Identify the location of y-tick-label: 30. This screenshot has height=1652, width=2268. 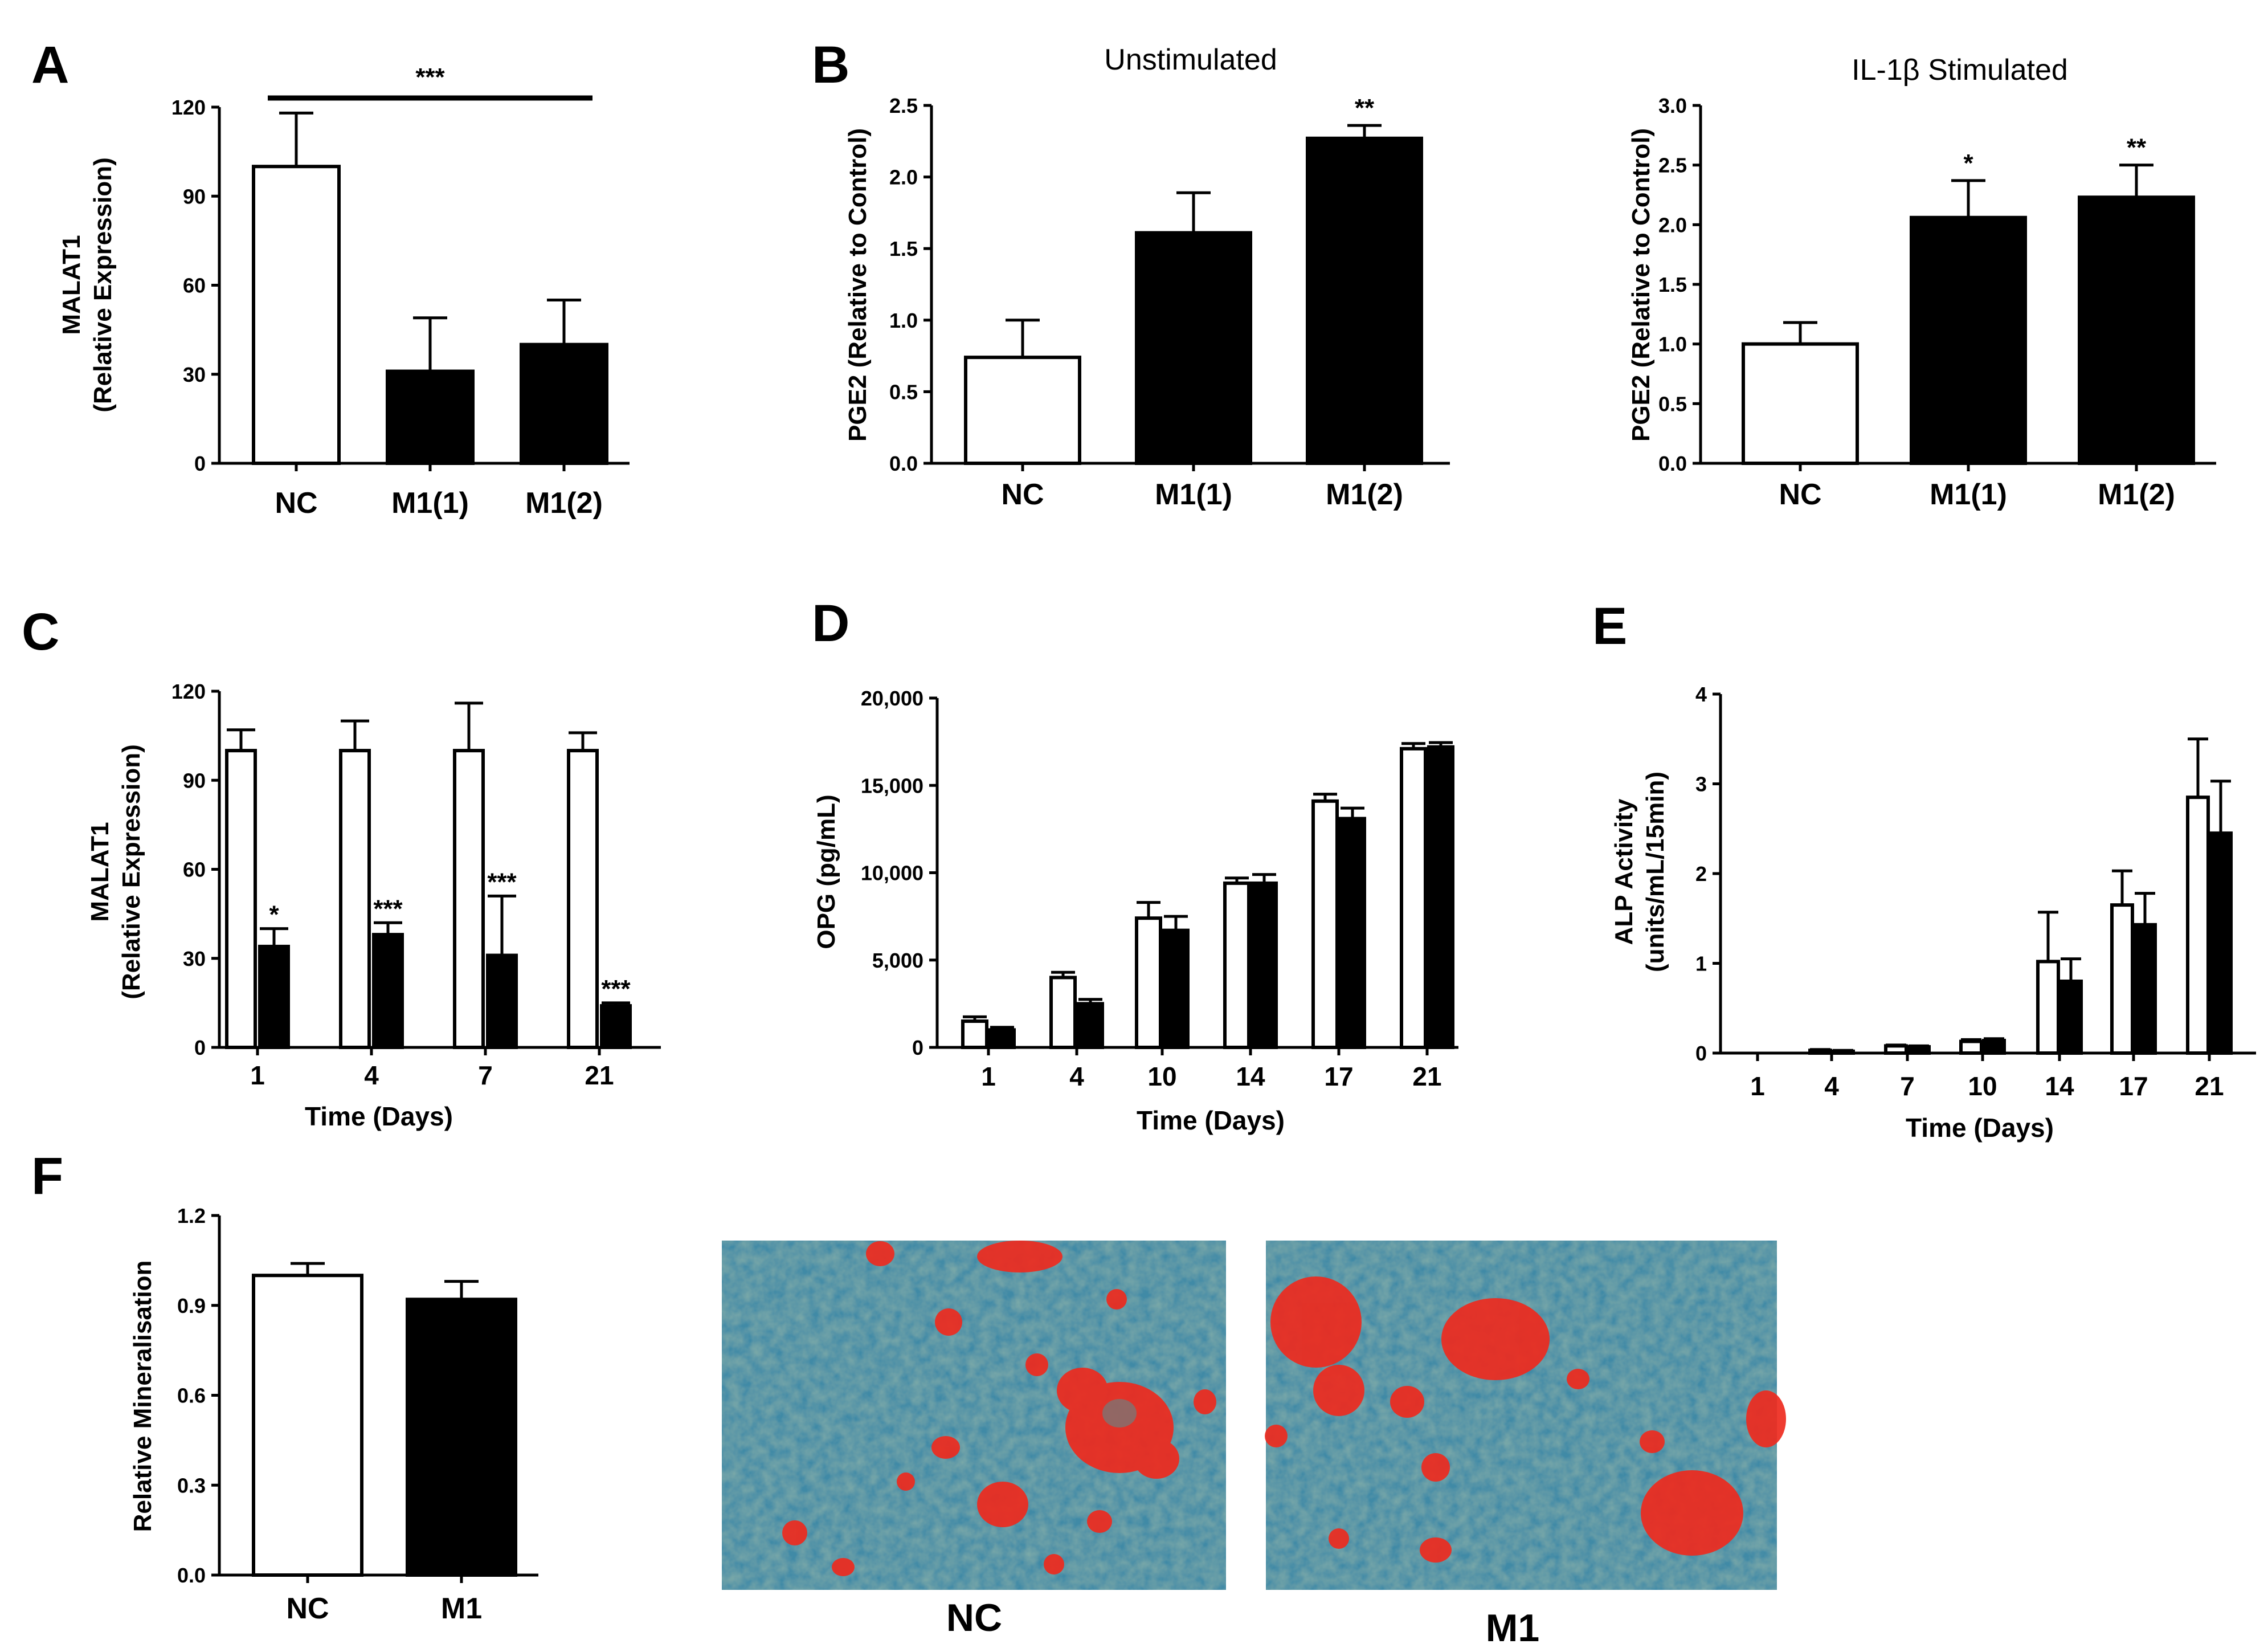
(195, 374).